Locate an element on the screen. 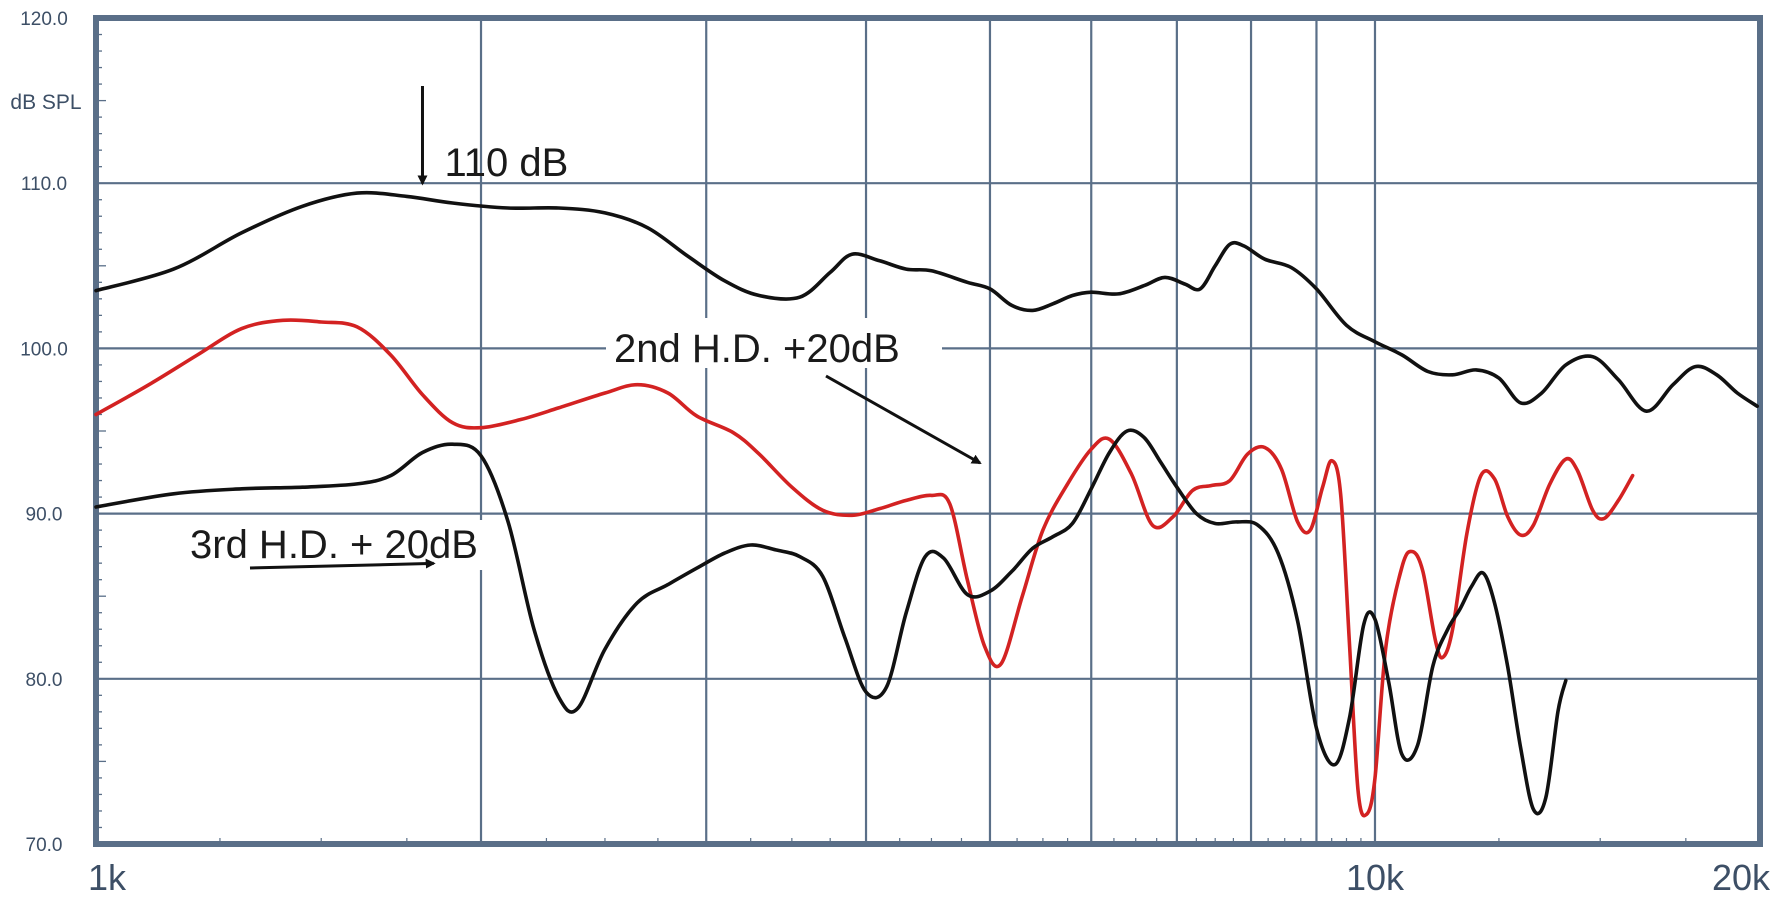 The image size is (1779, 915). x-tick-label: 1k is located at coordinates (107, 877).